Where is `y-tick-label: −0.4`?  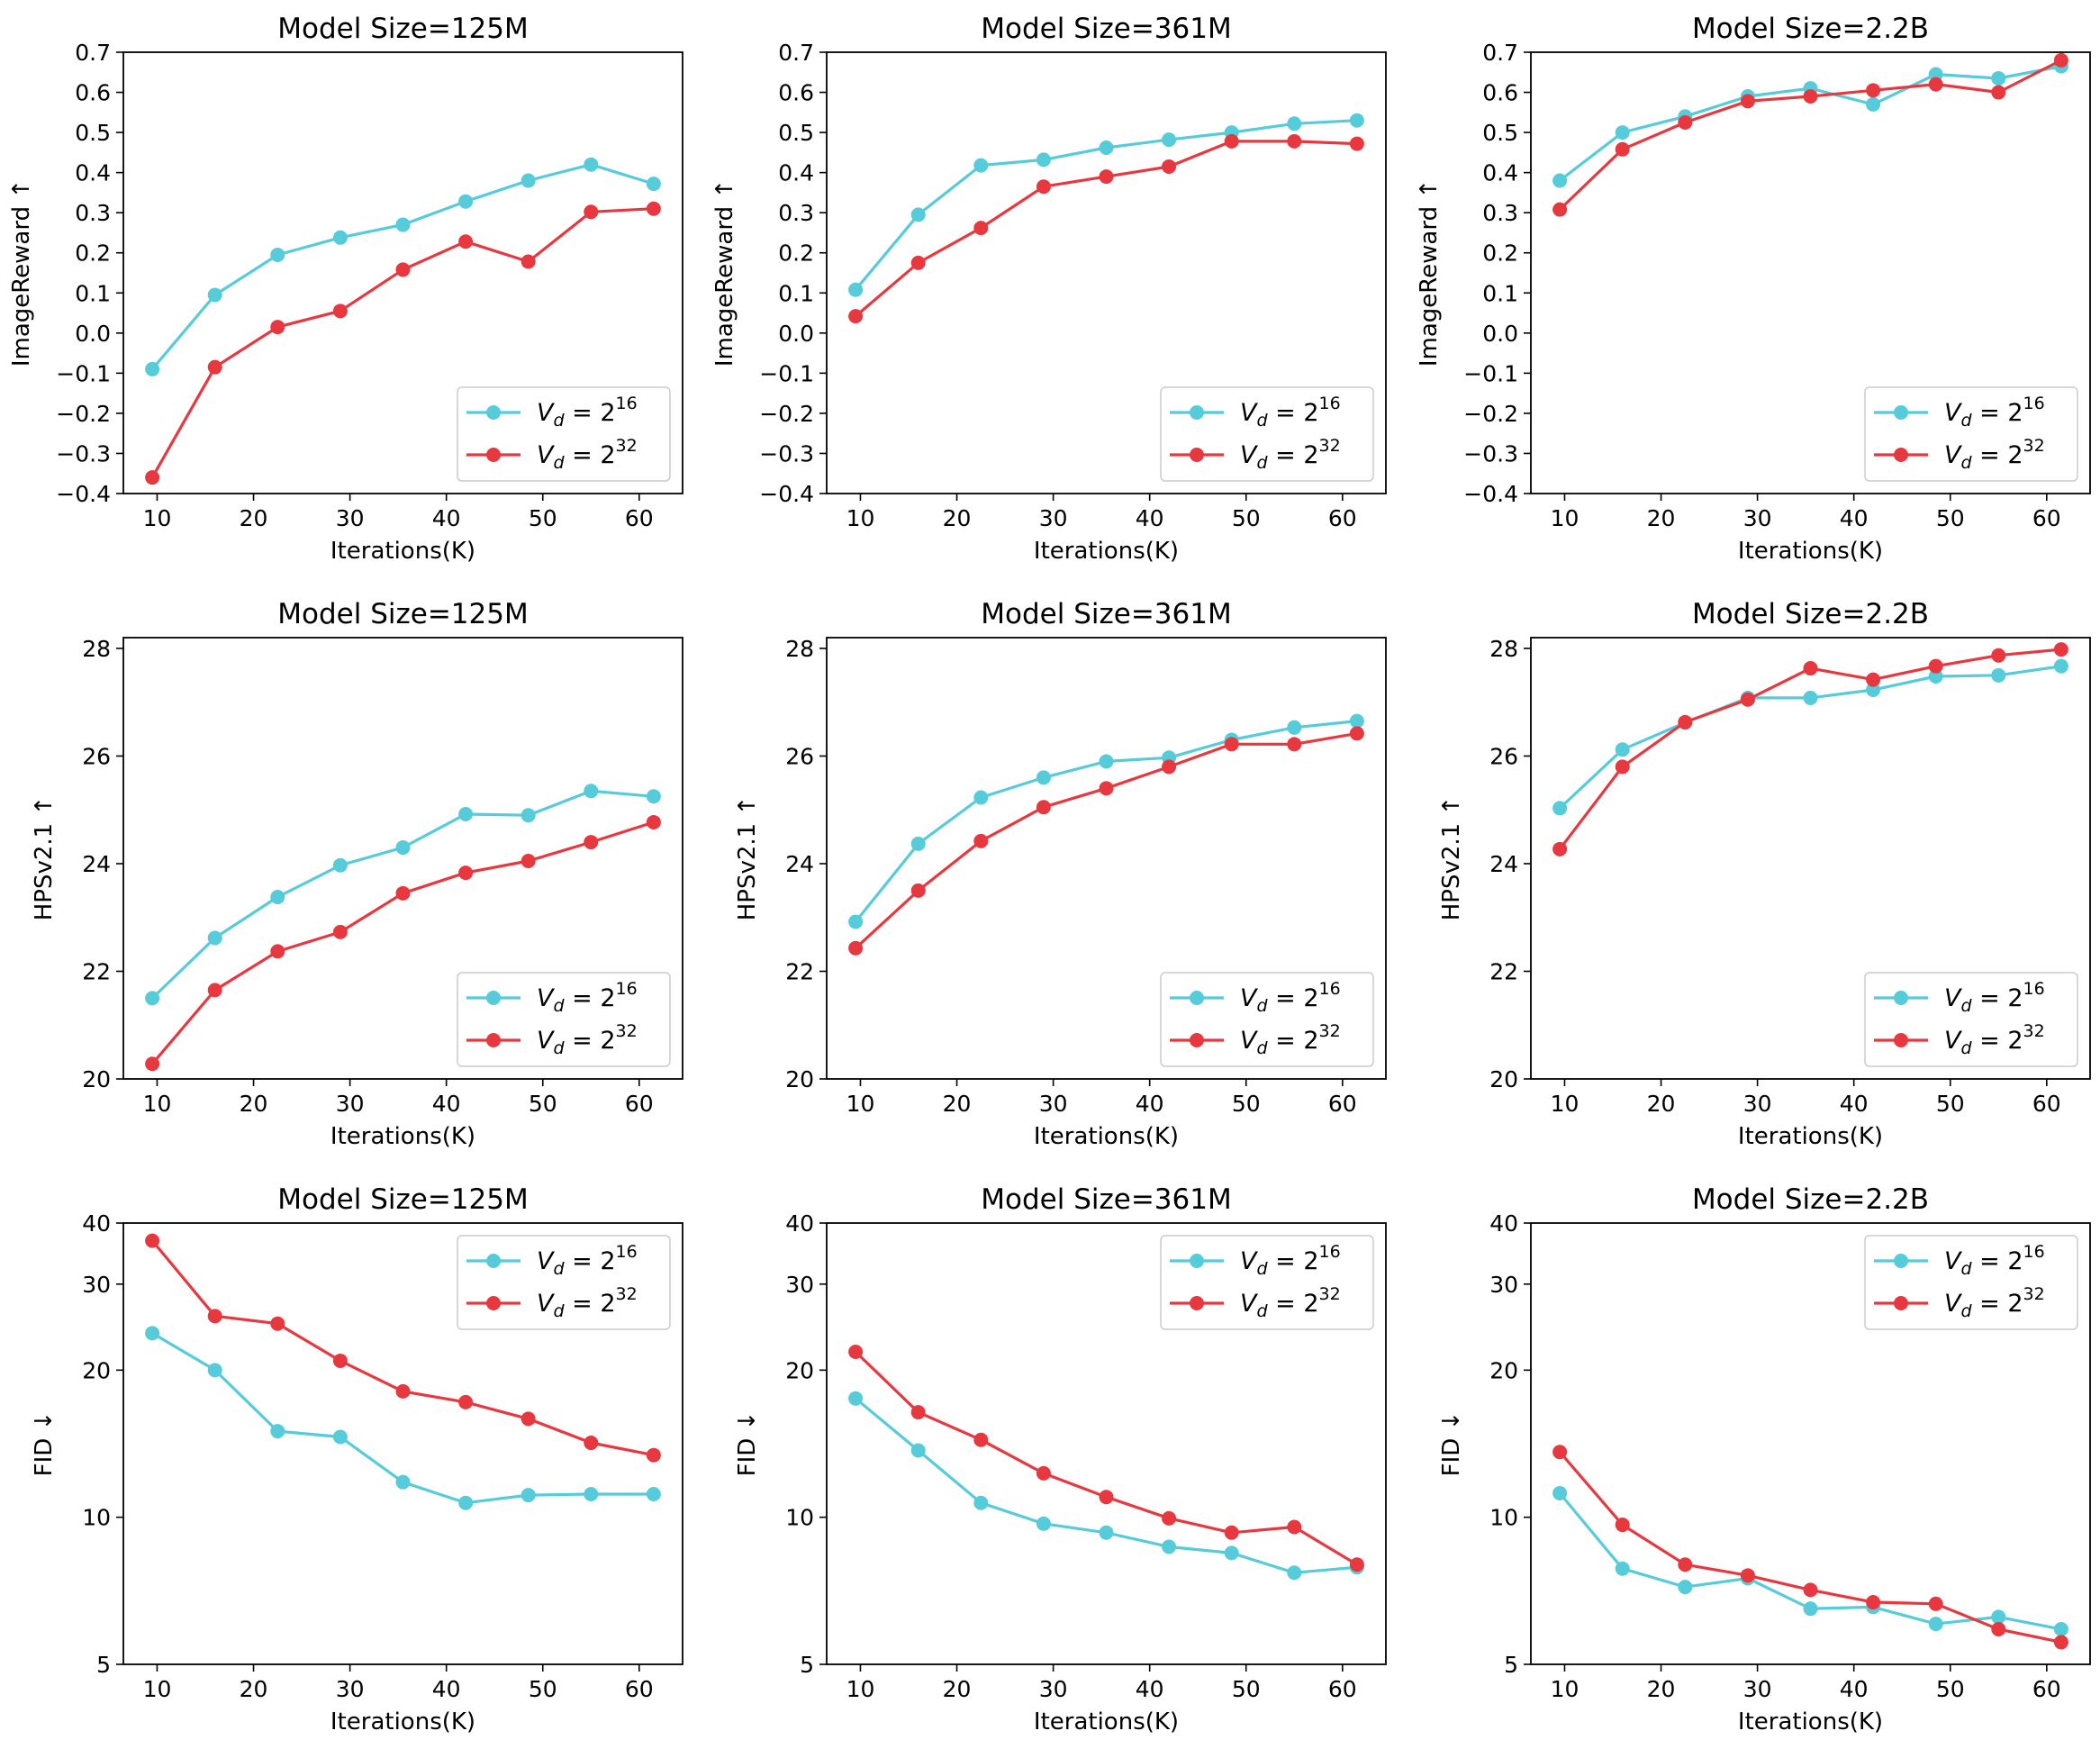 y-tick-label: −0.4 is located at coordinates (83, 494).